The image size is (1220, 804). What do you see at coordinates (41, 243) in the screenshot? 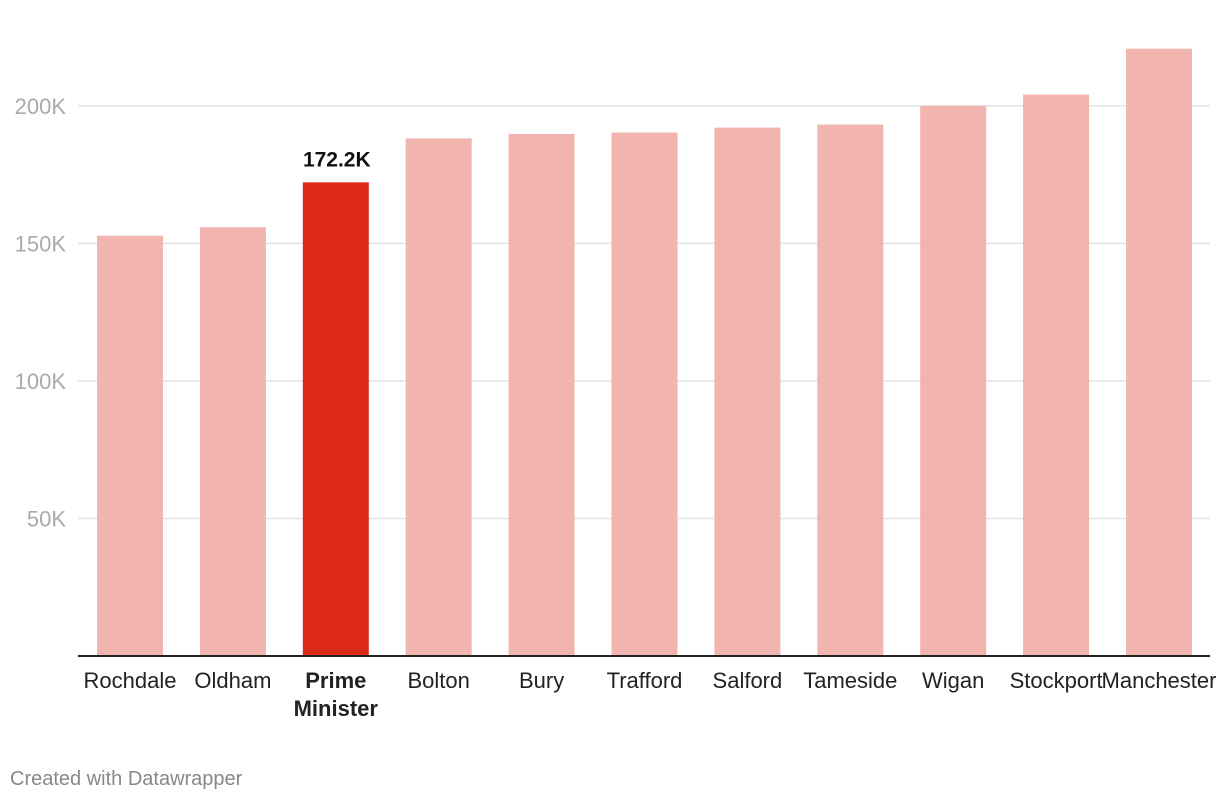
I see `y-tick-label: 150K` at bounding box center [41, 243].